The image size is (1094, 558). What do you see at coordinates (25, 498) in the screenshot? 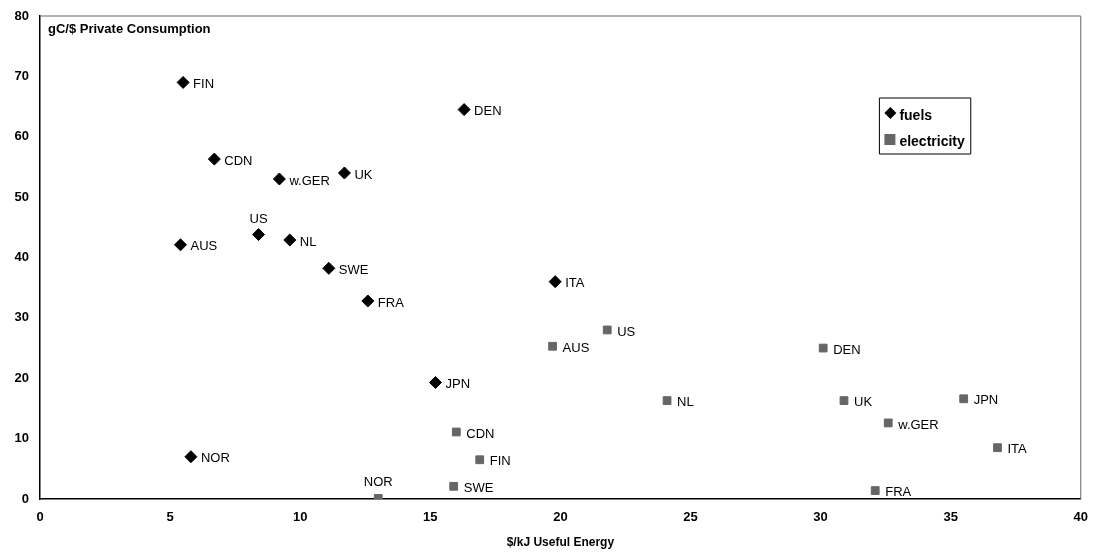
I see `y-tick-label: 0` at bounding box center [25, 498].